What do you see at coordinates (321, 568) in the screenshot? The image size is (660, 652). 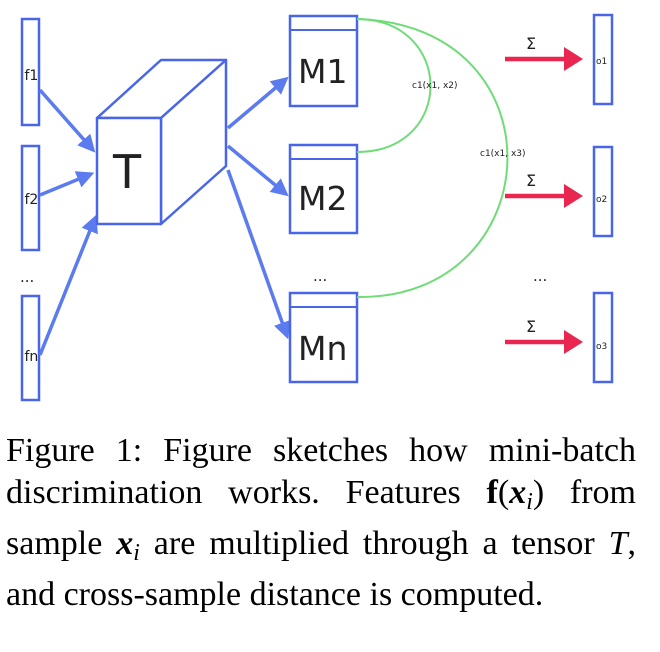 I see `caption-suffix: , and cross-sample distance is computed.` at bounding box center [321, 568].